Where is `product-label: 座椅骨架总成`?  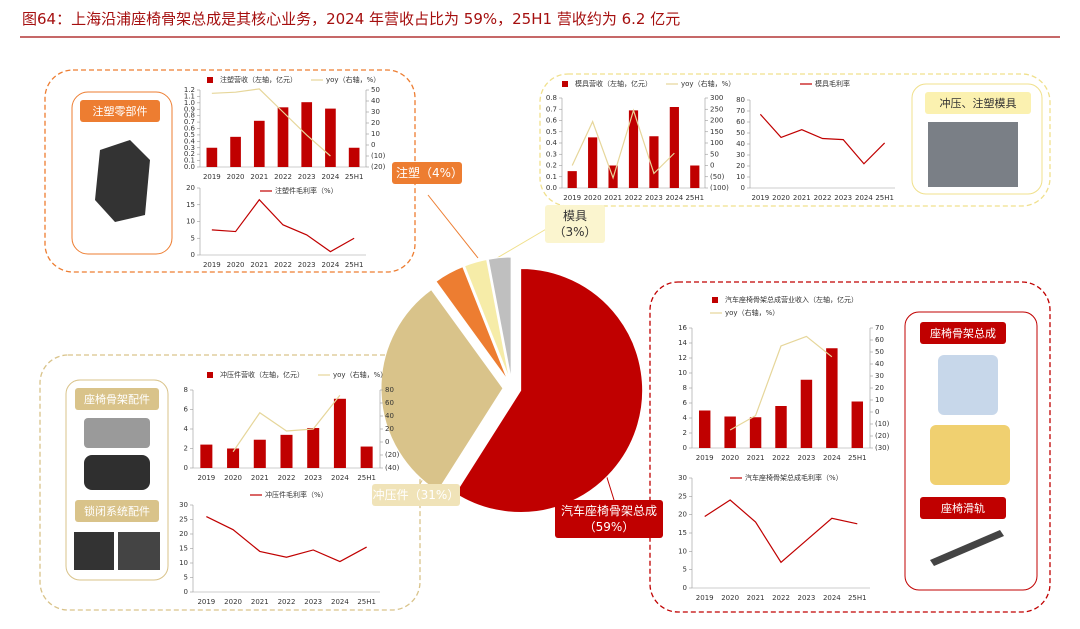
product-label: 座椅骨架总成 is located at coordinates (963, 333).